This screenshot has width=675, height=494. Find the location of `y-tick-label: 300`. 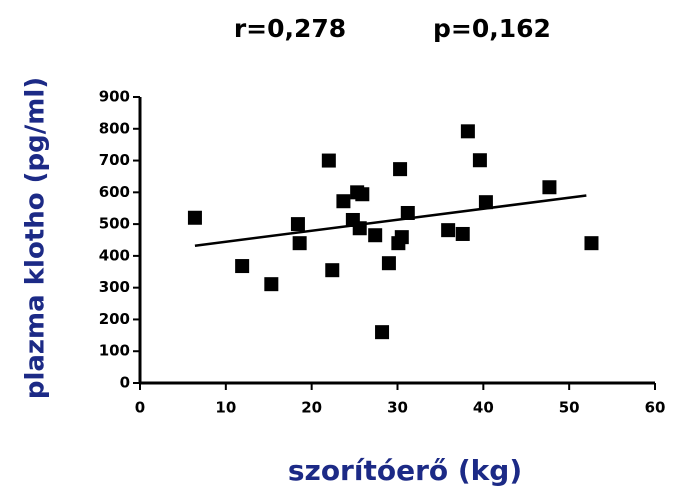

y-tick-label: 300 is located at coordinates (114, 287).